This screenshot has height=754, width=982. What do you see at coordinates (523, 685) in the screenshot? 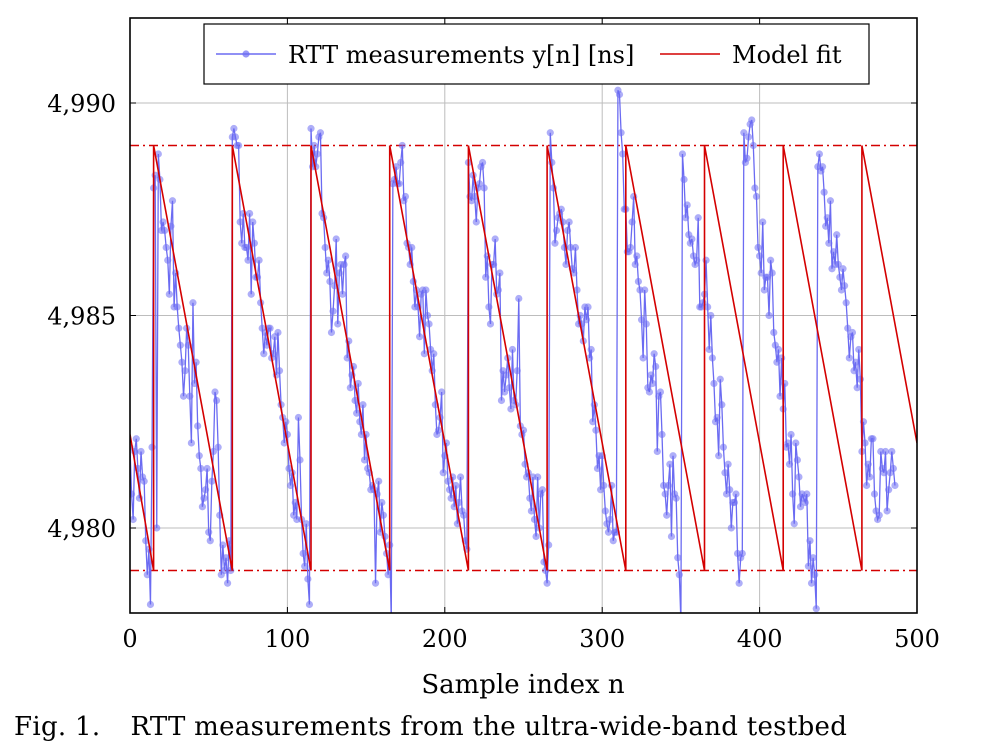
I see `x-axis-label: Sample index n` at bounding box center [523, 685].